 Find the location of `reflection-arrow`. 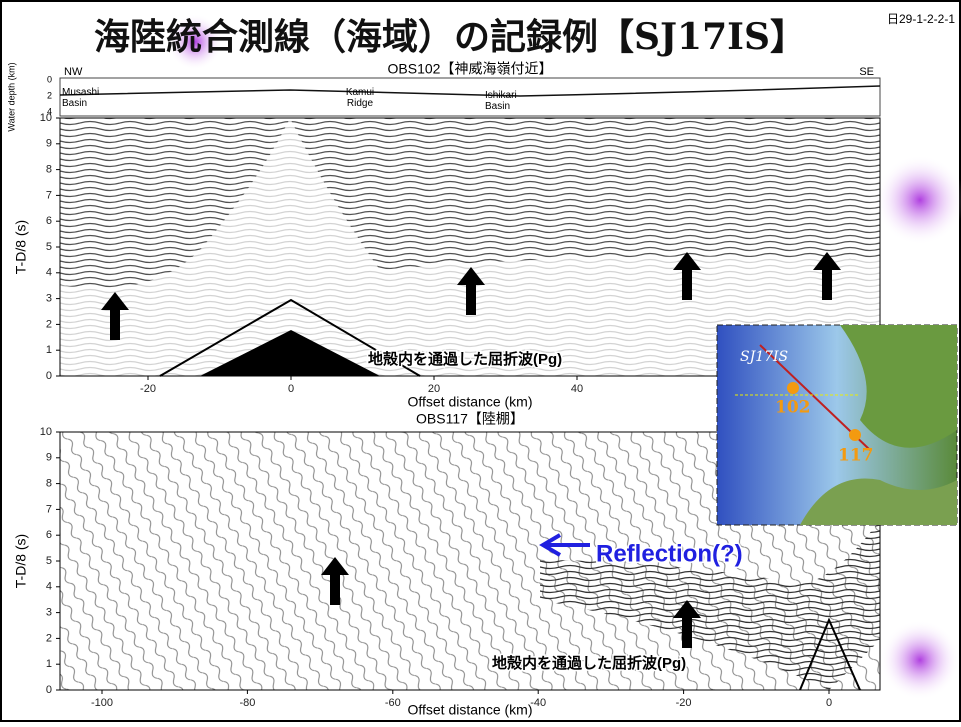

reflection-arrow is located at coordinates (564, 545).